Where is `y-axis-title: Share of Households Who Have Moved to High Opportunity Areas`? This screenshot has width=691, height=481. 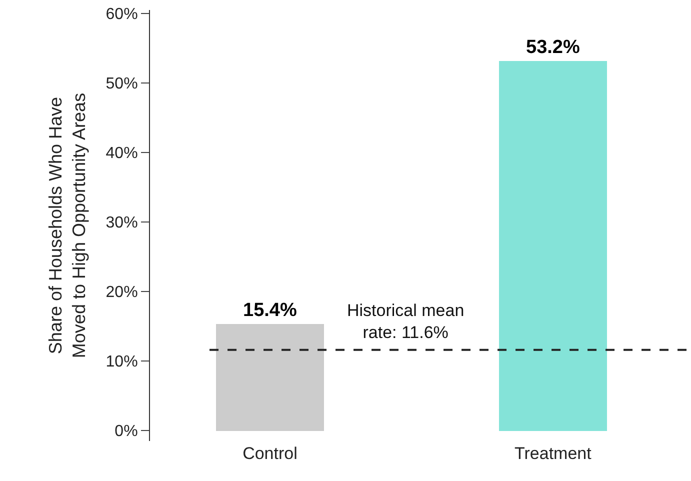
y-axis-title: Share of Households Who Have Moved to High Opportunity Areas is located at coordinates (67, 225).